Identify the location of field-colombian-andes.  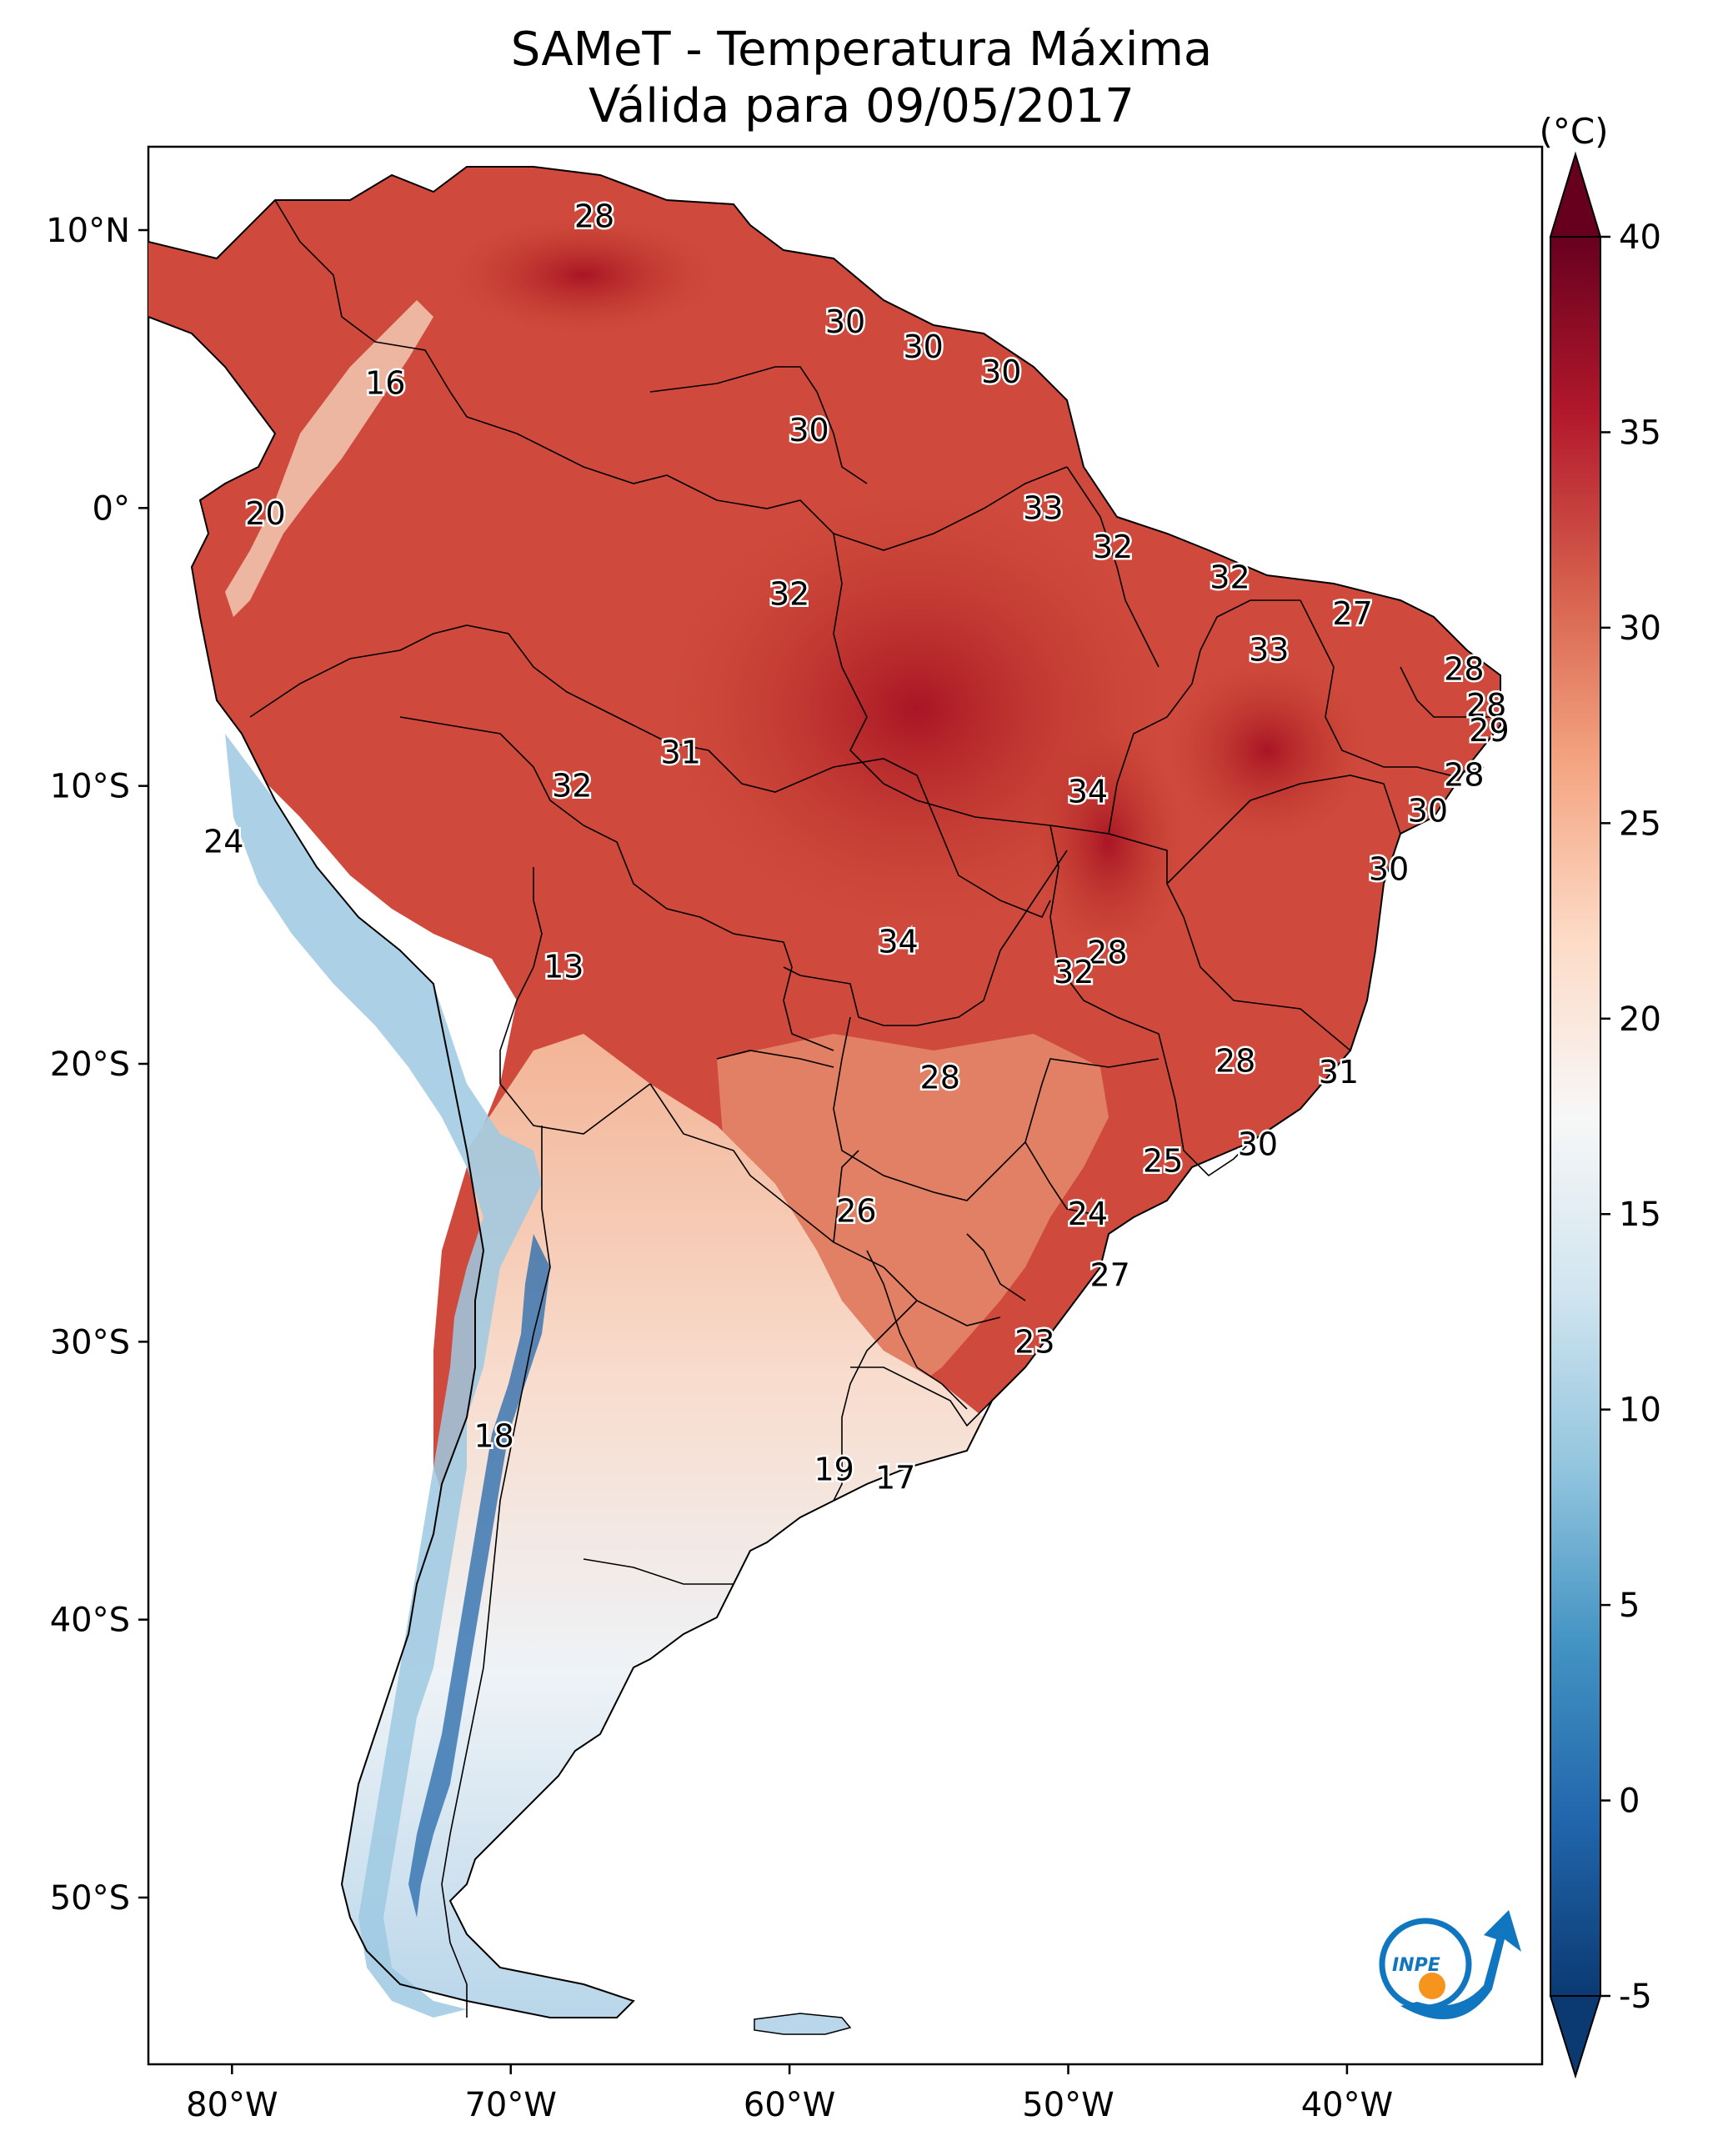
(329, 458).